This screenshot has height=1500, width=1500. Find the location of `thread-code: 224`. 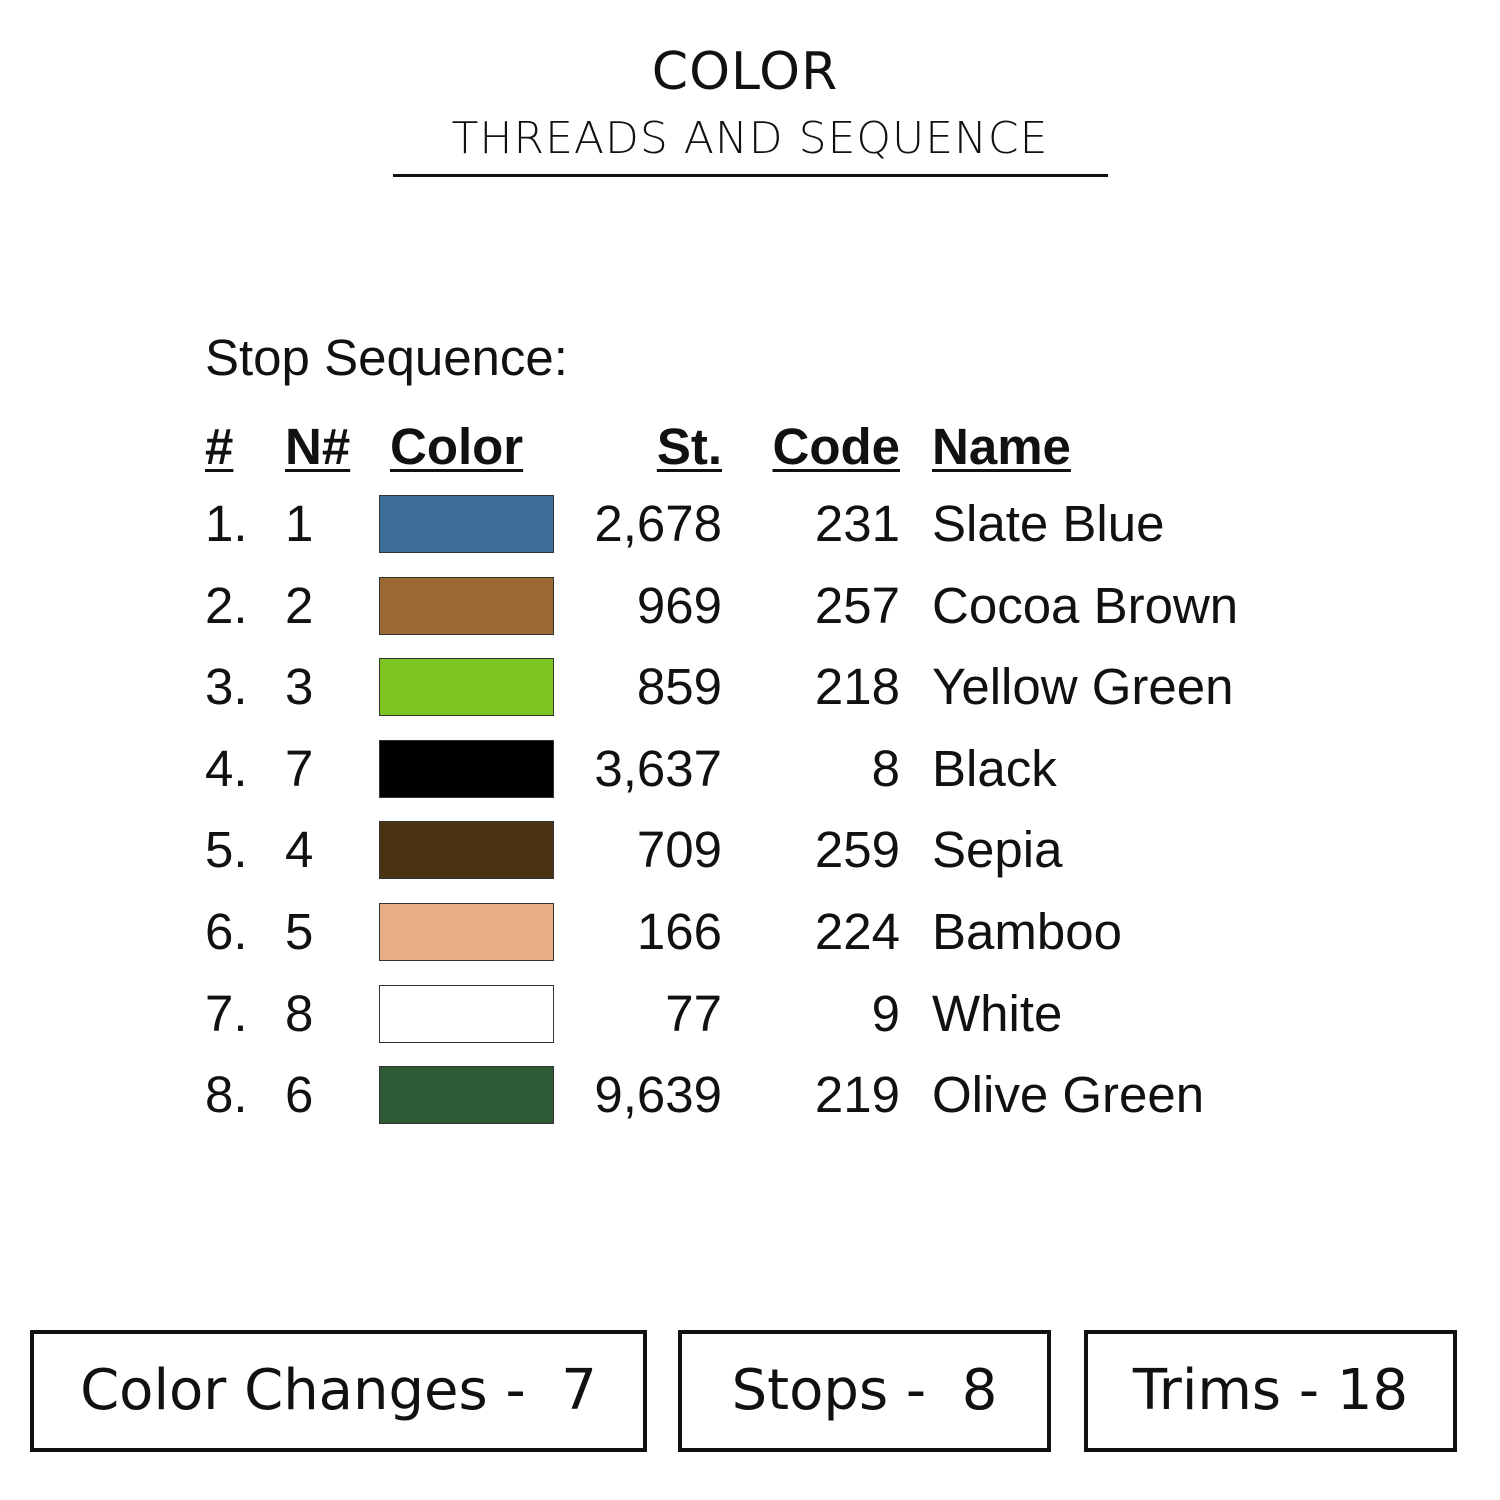

thread-code: 224 is located at coordinates (857, 931).